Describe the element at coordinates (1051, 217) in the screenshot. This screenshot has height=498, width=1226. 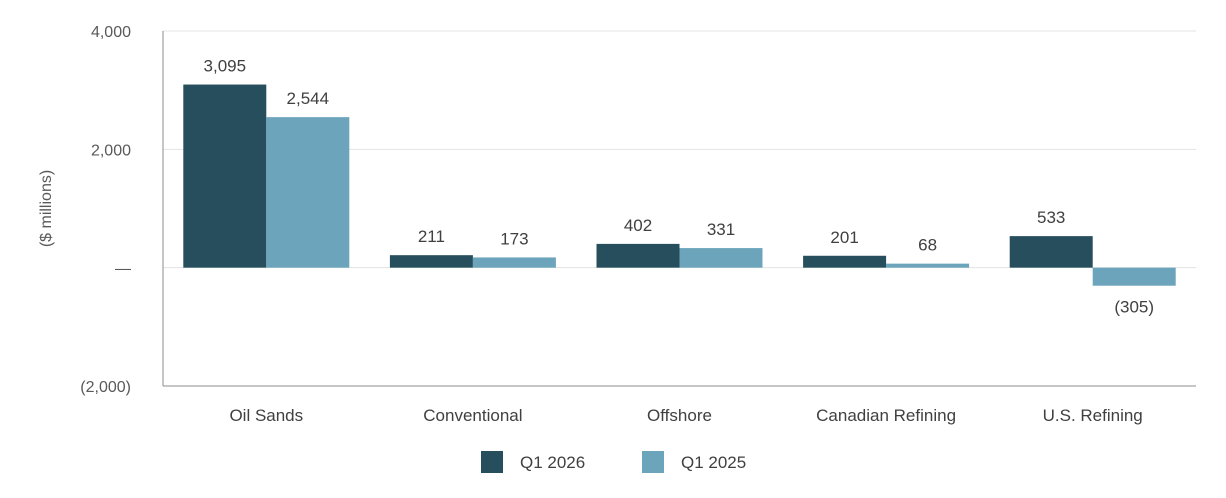
I see `data-label: 533` at that location.